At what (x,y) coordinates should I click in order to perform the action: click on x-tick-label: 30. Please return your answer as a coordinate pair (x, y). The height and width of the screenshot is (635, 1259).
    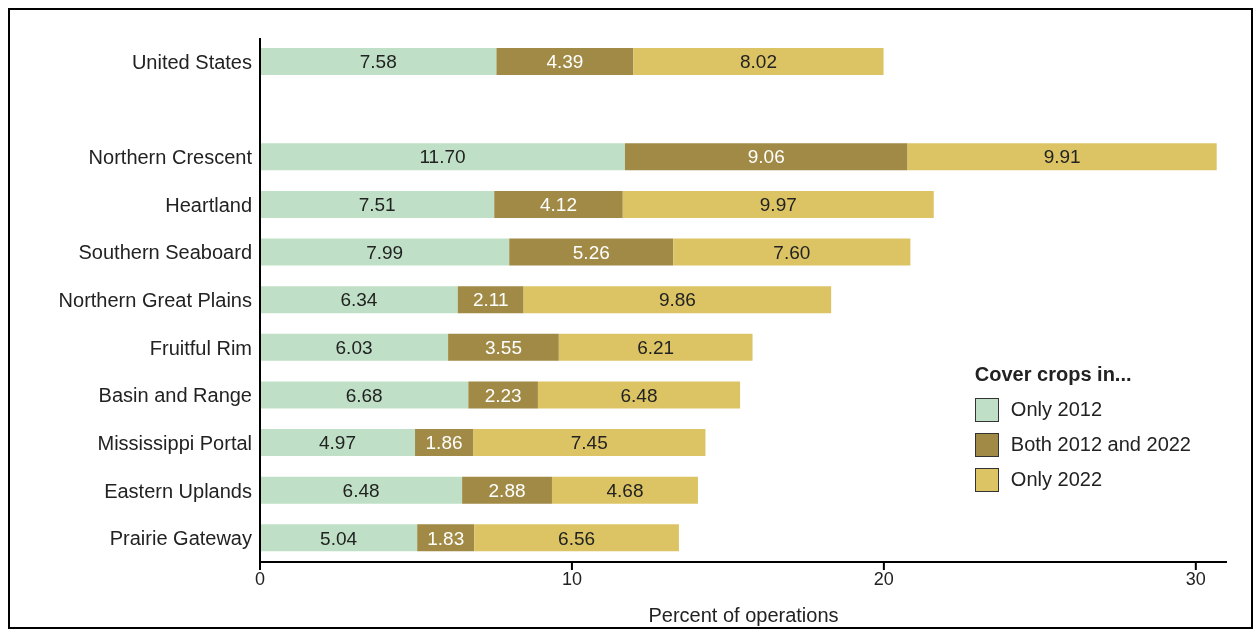
    Looking at the image, I should click on (1195, 578).